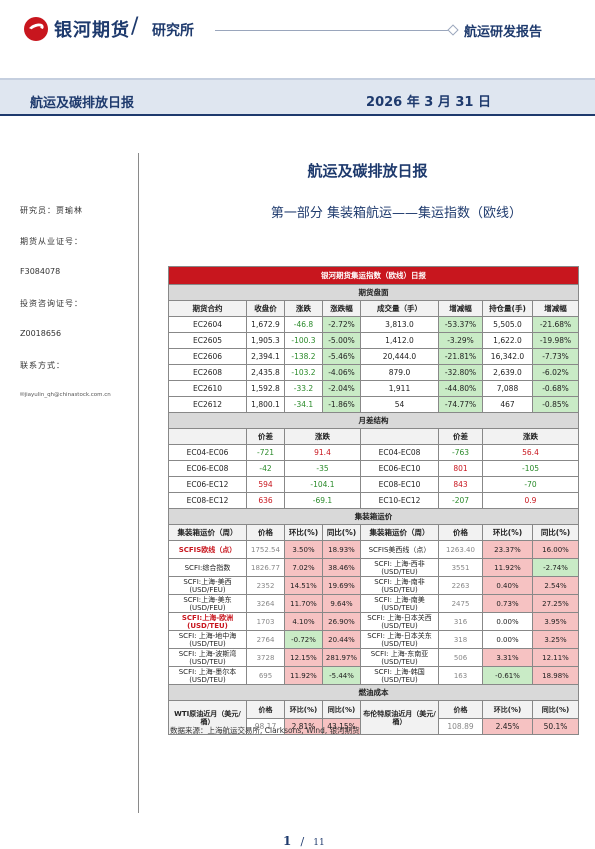  I want to click on freight-cell: SCFI:综合指数, so click(207, 567).